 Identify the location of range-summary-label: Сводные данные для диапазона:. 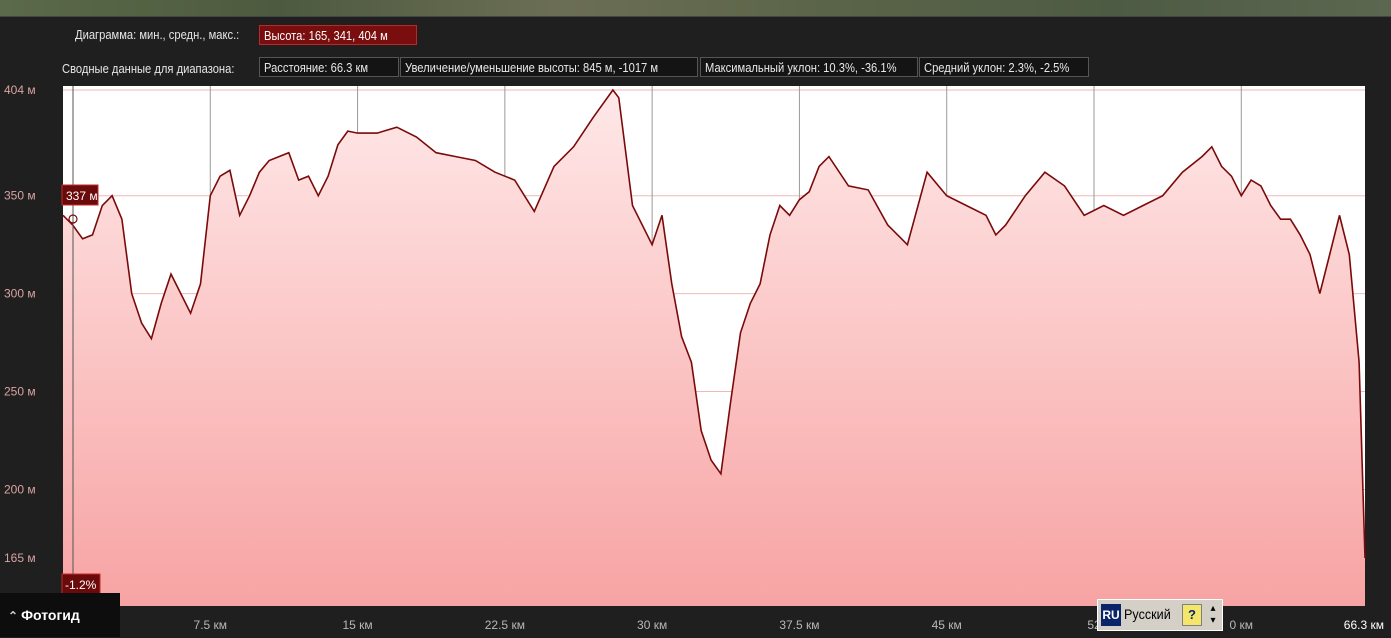
(148, 68).